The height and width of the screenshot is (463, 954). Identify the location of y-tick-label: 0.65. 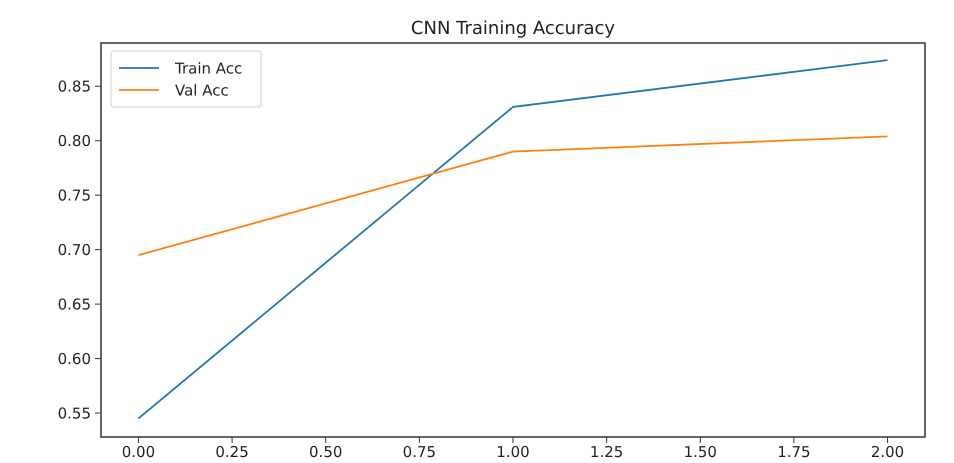
(74, 304).